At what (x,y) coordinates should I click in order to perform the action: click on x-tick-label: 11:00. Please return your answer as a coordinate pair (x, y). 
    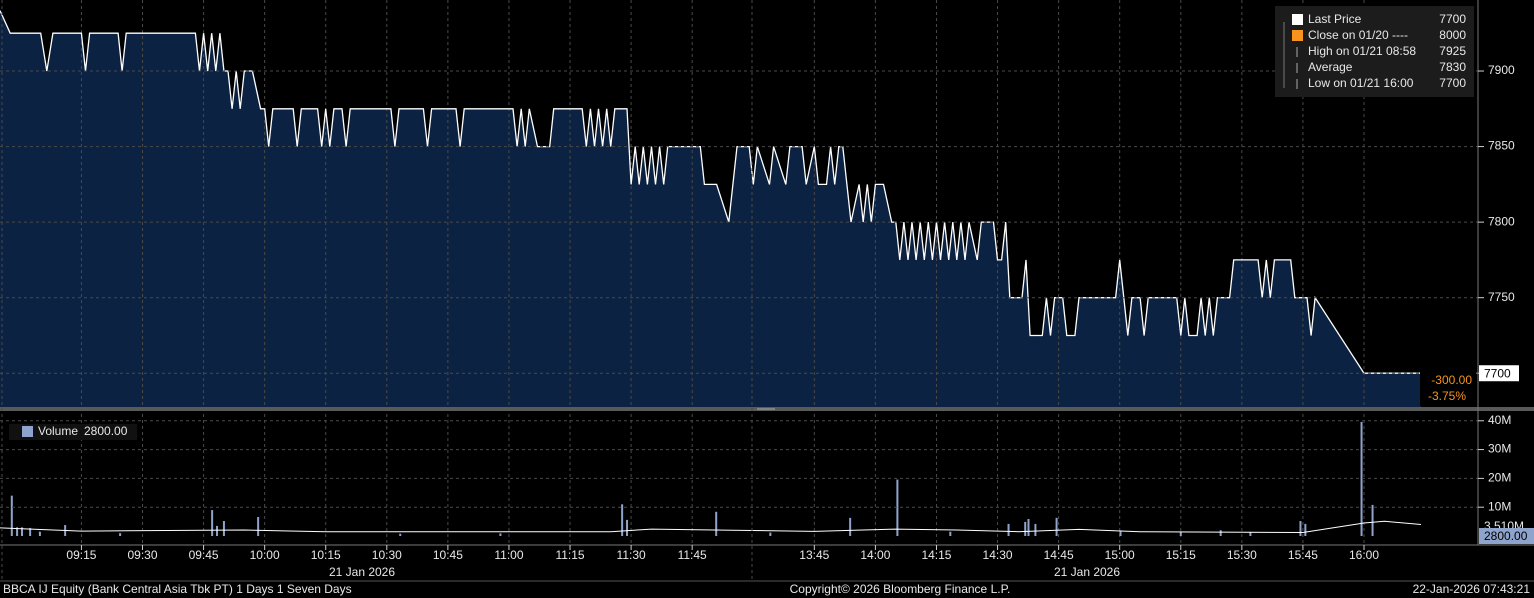
    Looking at the image, I should click on (508, 555).